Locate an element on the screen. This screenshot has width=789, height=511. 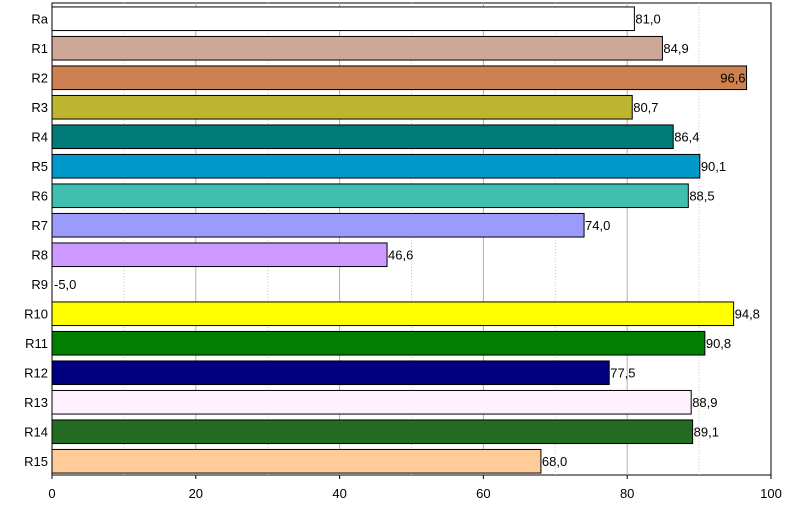
data-label: 96,6 is located at coordinates (732, 77).